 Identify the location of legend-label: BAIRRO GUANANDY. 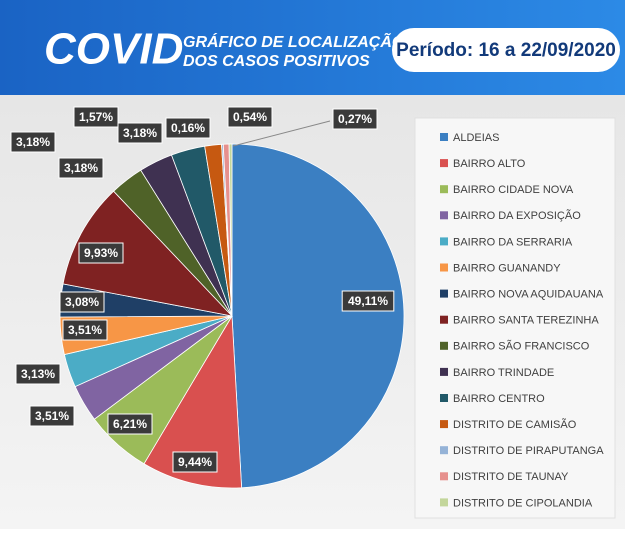
(507, 268).